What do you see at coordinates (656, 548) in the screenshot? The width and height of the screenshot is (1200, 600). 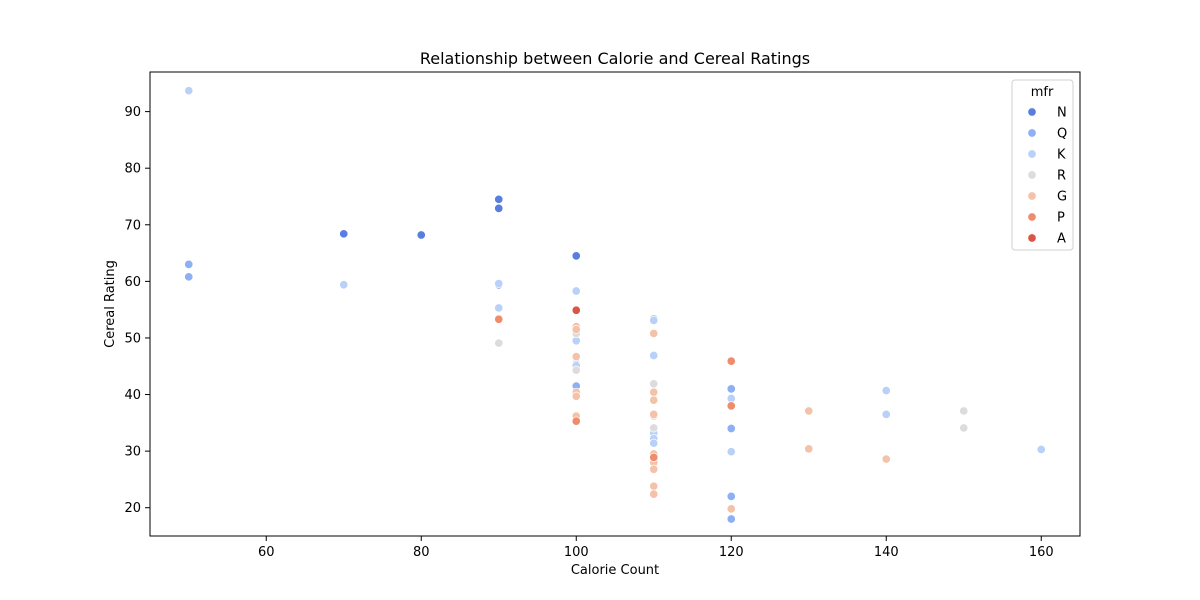 I see `x-axis: 60 80 100 120 140 160` at bounding box center [656, 548].